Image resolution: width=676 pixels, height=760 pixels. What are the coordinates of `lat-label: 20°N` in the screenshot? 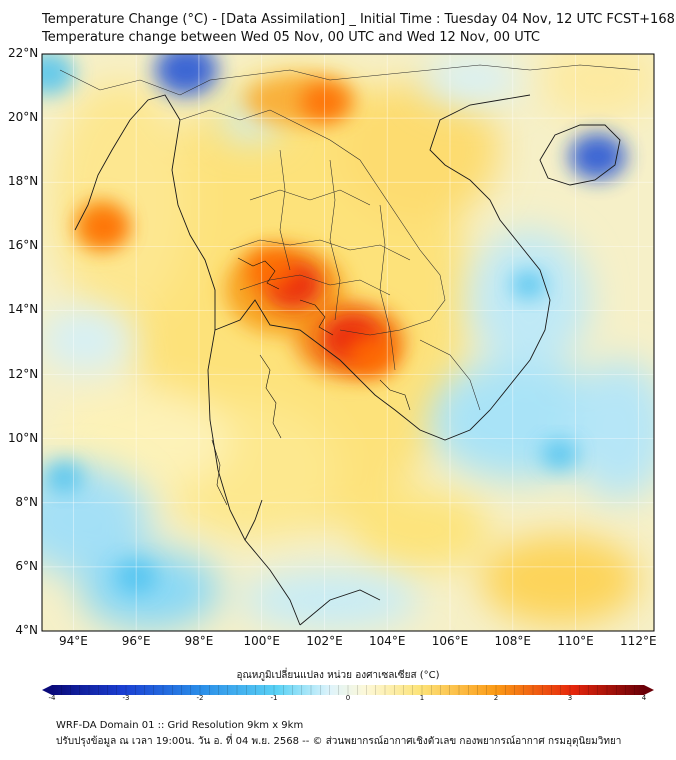 It's located at (23, 117).